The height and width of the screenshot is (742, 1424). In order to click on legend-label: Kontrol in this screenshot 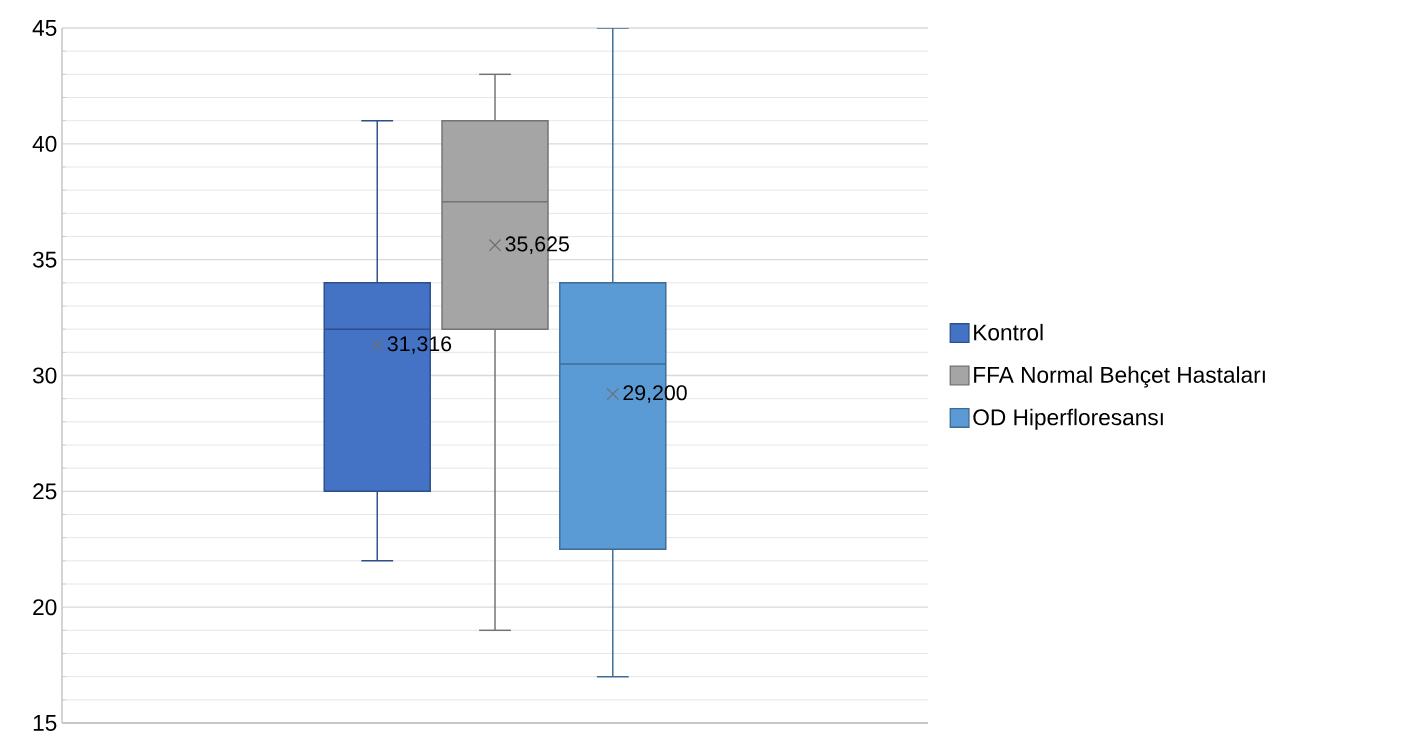, I will do `click(1008, 332)`.